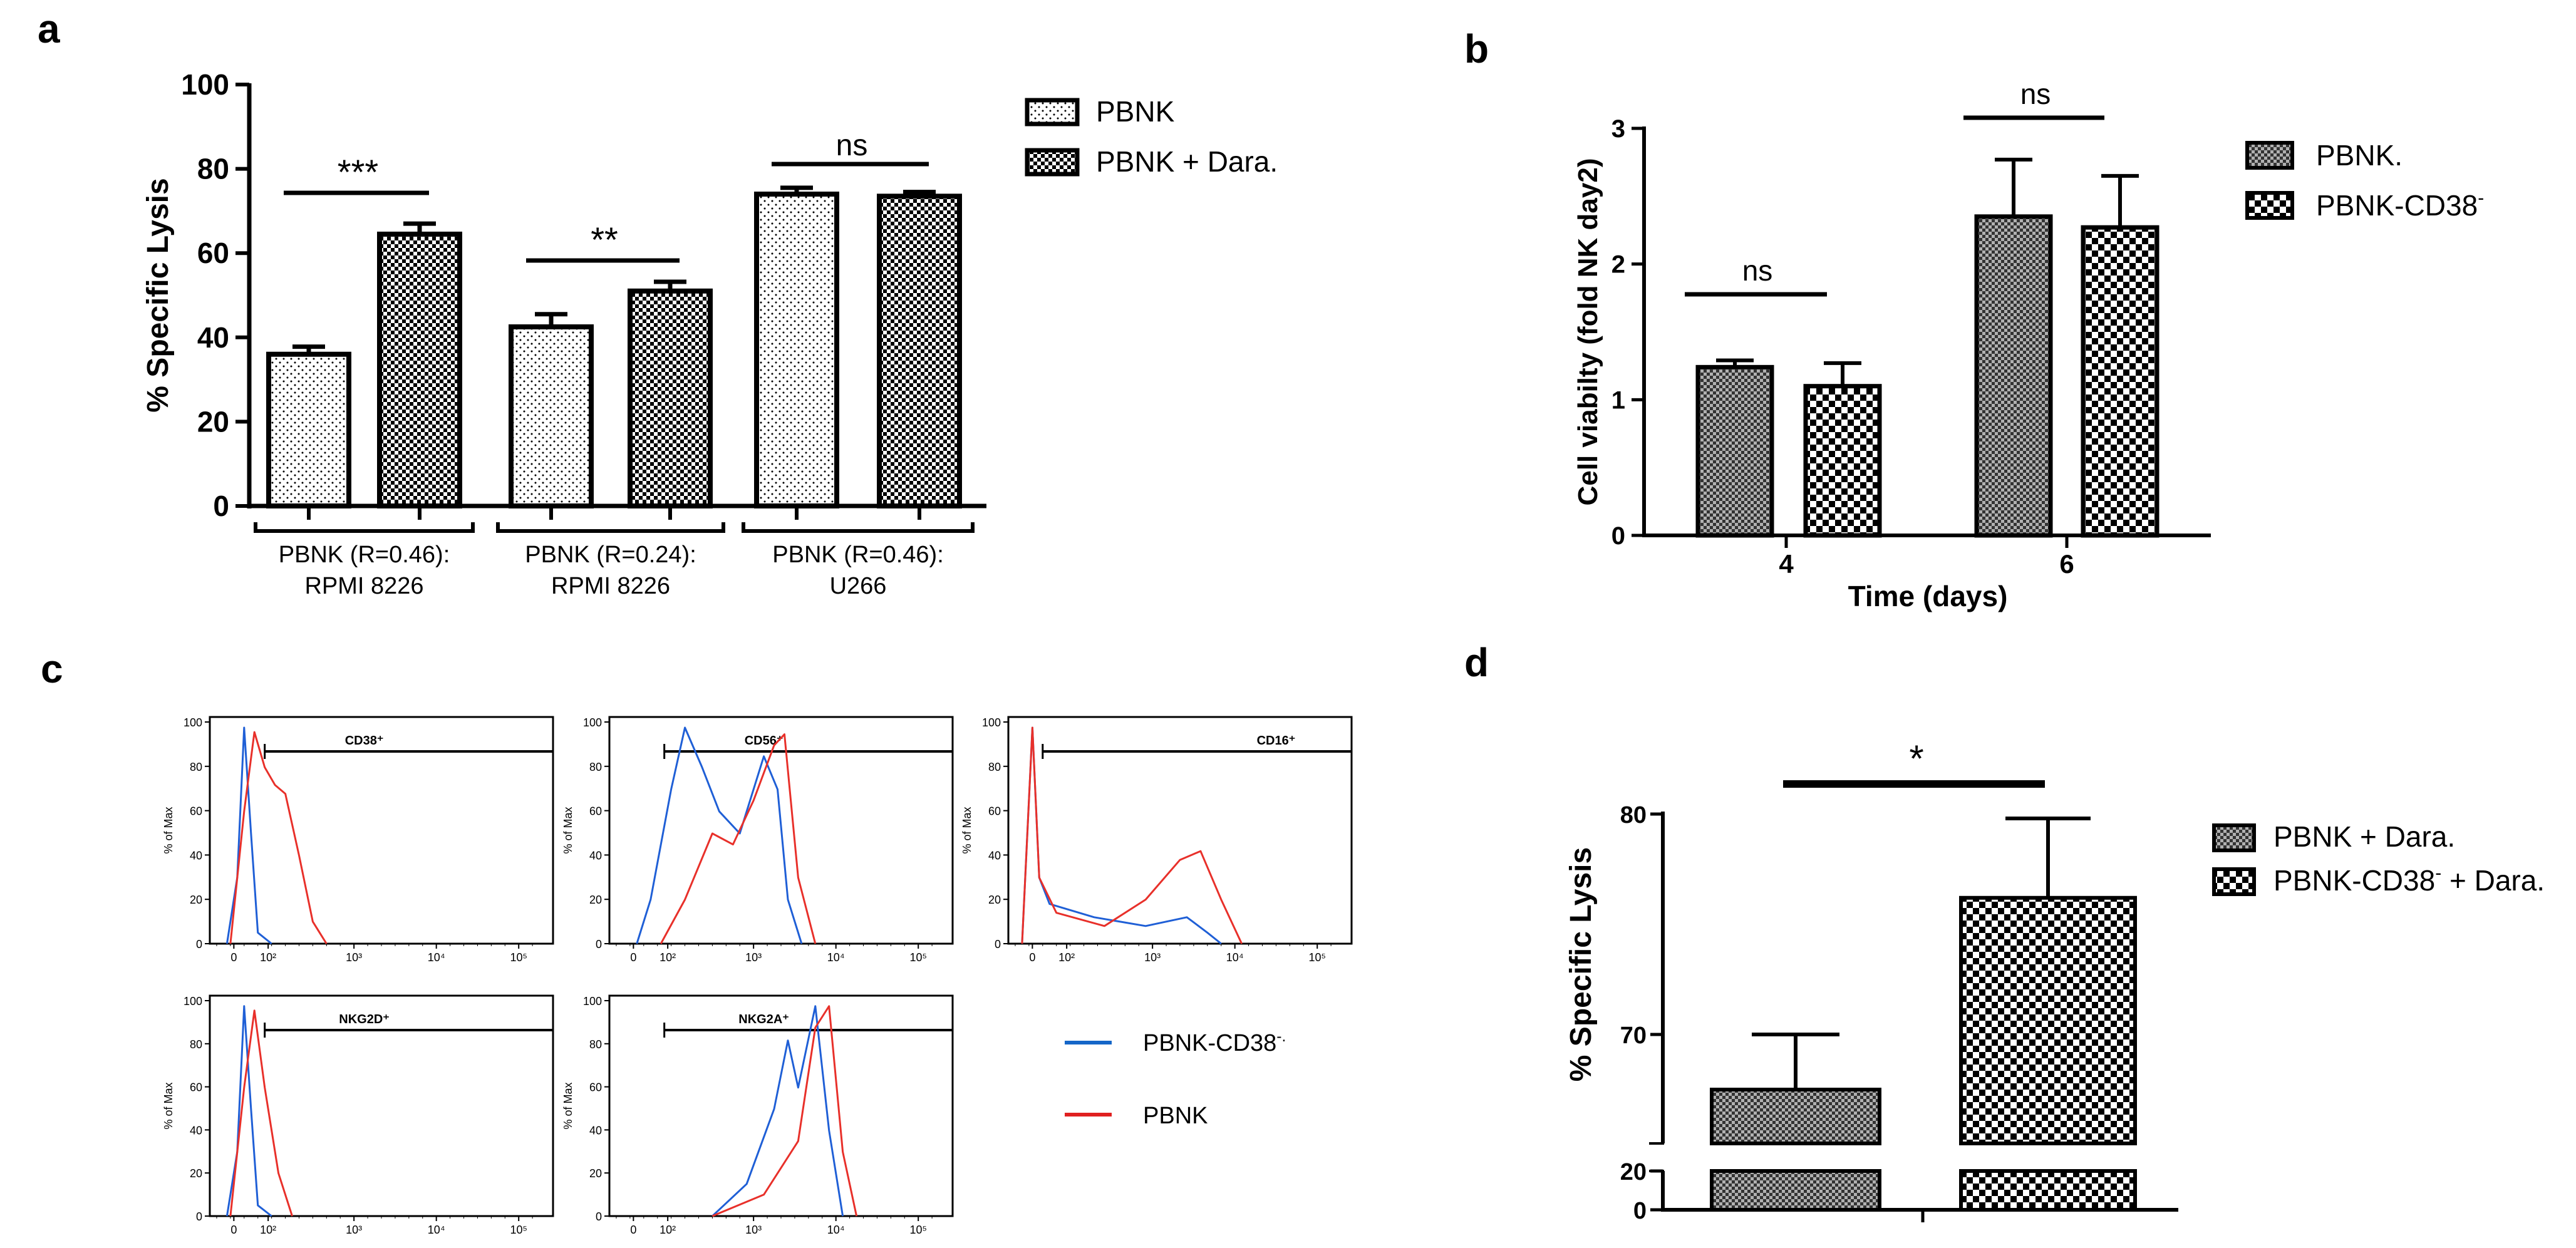 The width and height of the screenshot is (2576, 1248). Describe the element at coordinates (1581, 964) in the screenshot. I see `y-axis-label: % Specific Lysis` at that location.